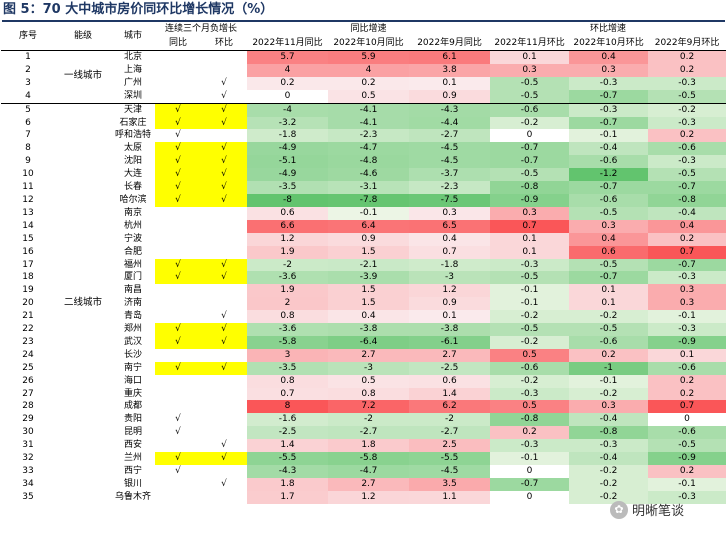 This screenshot has height=544, width=727. Describe the element at coordinates (450, 96) in the screenshot. I see `yoy-value-cell: 0.9` at that location.